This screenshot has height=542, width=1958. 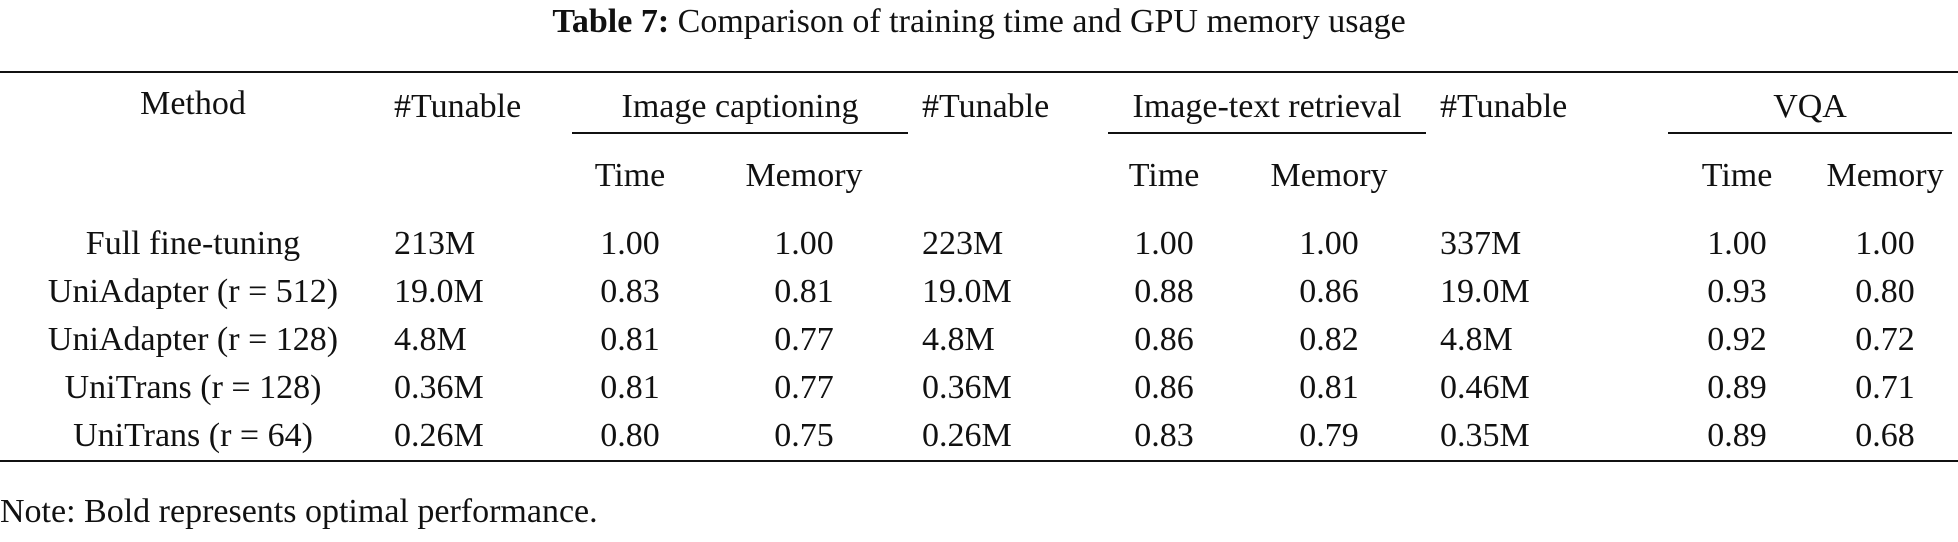 What do you see at coordinates (1329, 437) in the screenshot?
I see `cell-memory: 0.79` at bounding box center [1329, 437].